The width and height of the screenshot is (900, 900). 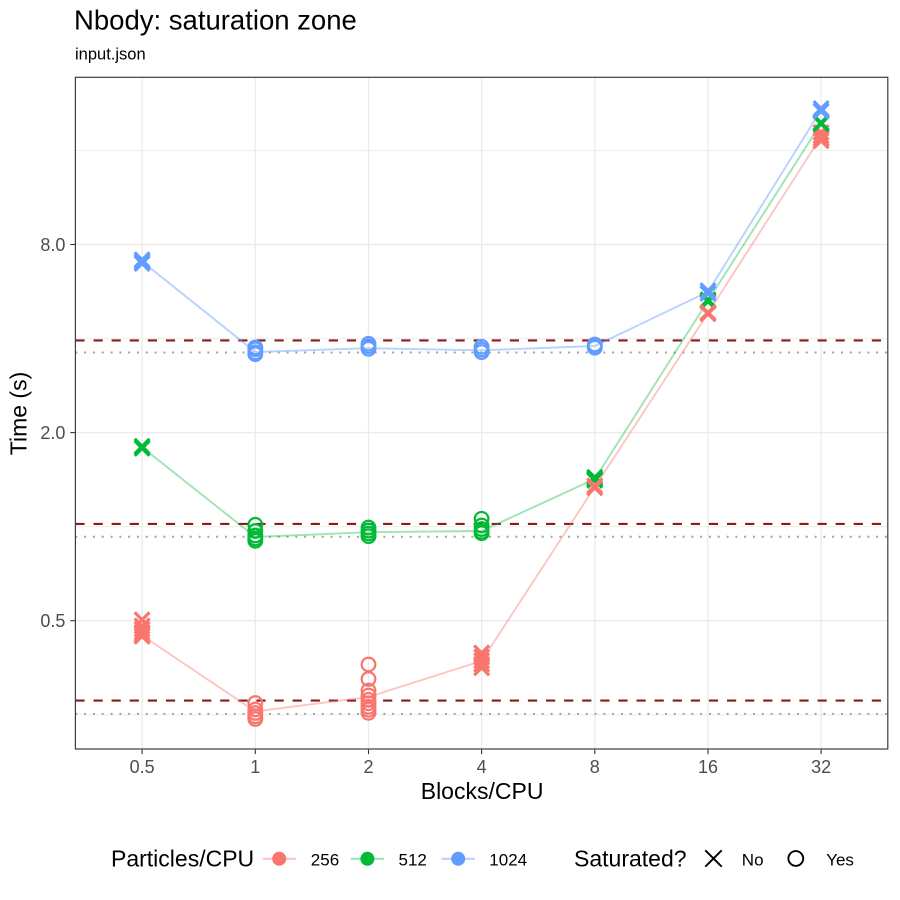 I want to click on svg-text: 2, so click(x=368, y=767).